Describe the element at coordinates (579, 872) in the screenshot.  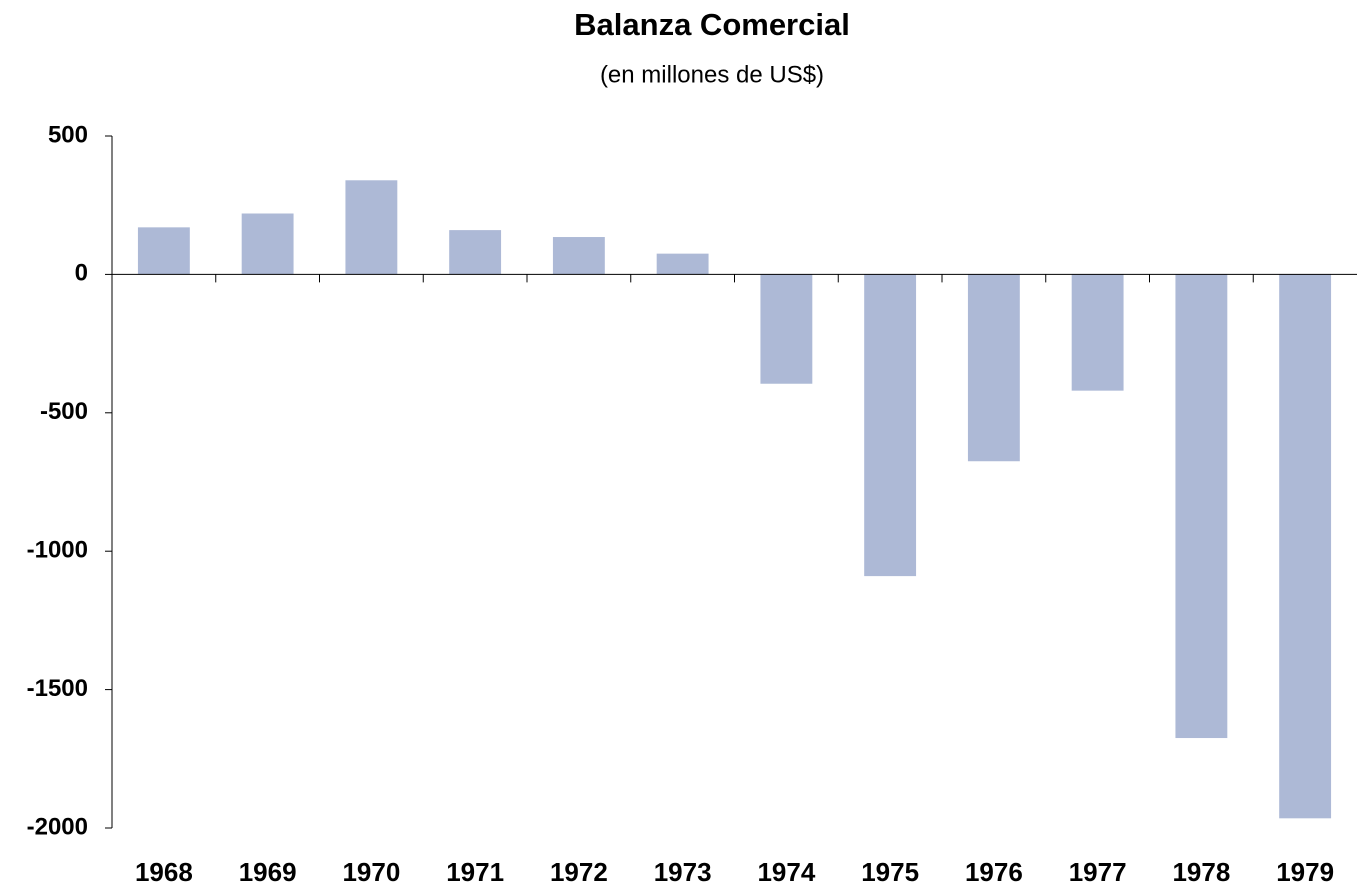
I see `x-tick-label: 1972` at that location.